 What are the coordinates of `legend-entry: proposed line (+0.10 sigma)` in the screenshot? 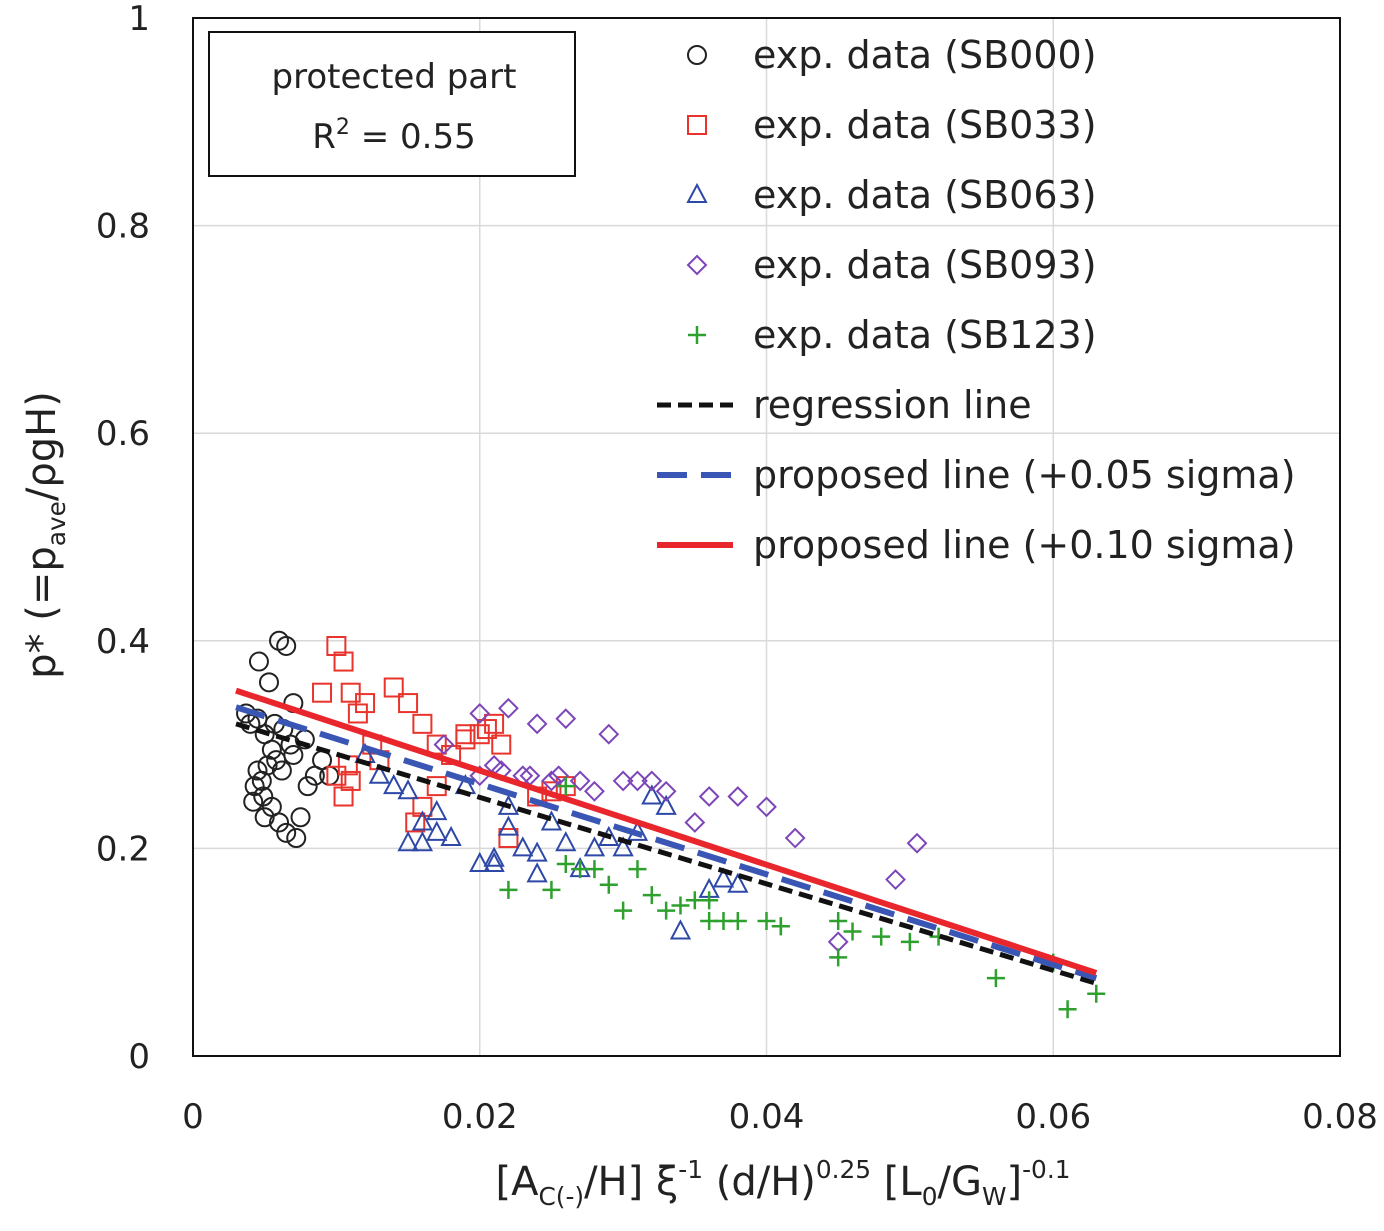 It's located at (976, 545).